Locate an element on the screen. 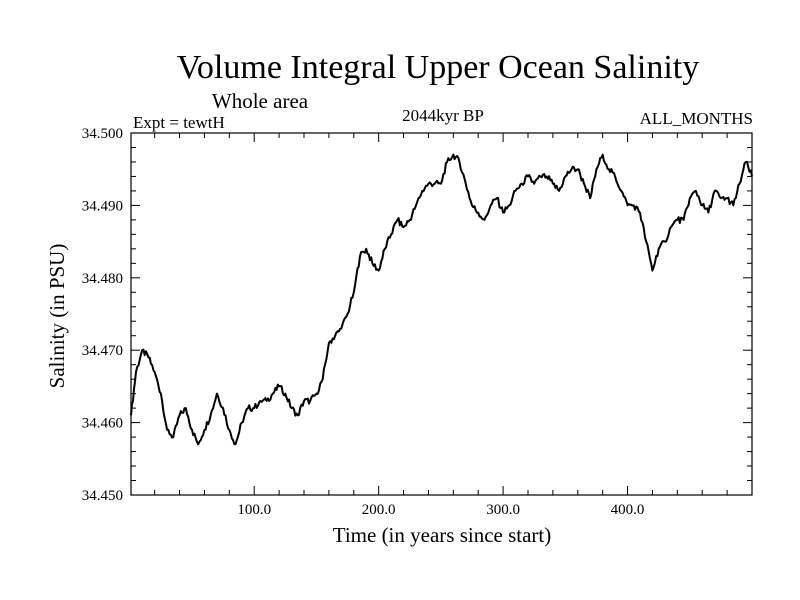  y-tick-label: 34.450 is located at coordinates (102, 496).